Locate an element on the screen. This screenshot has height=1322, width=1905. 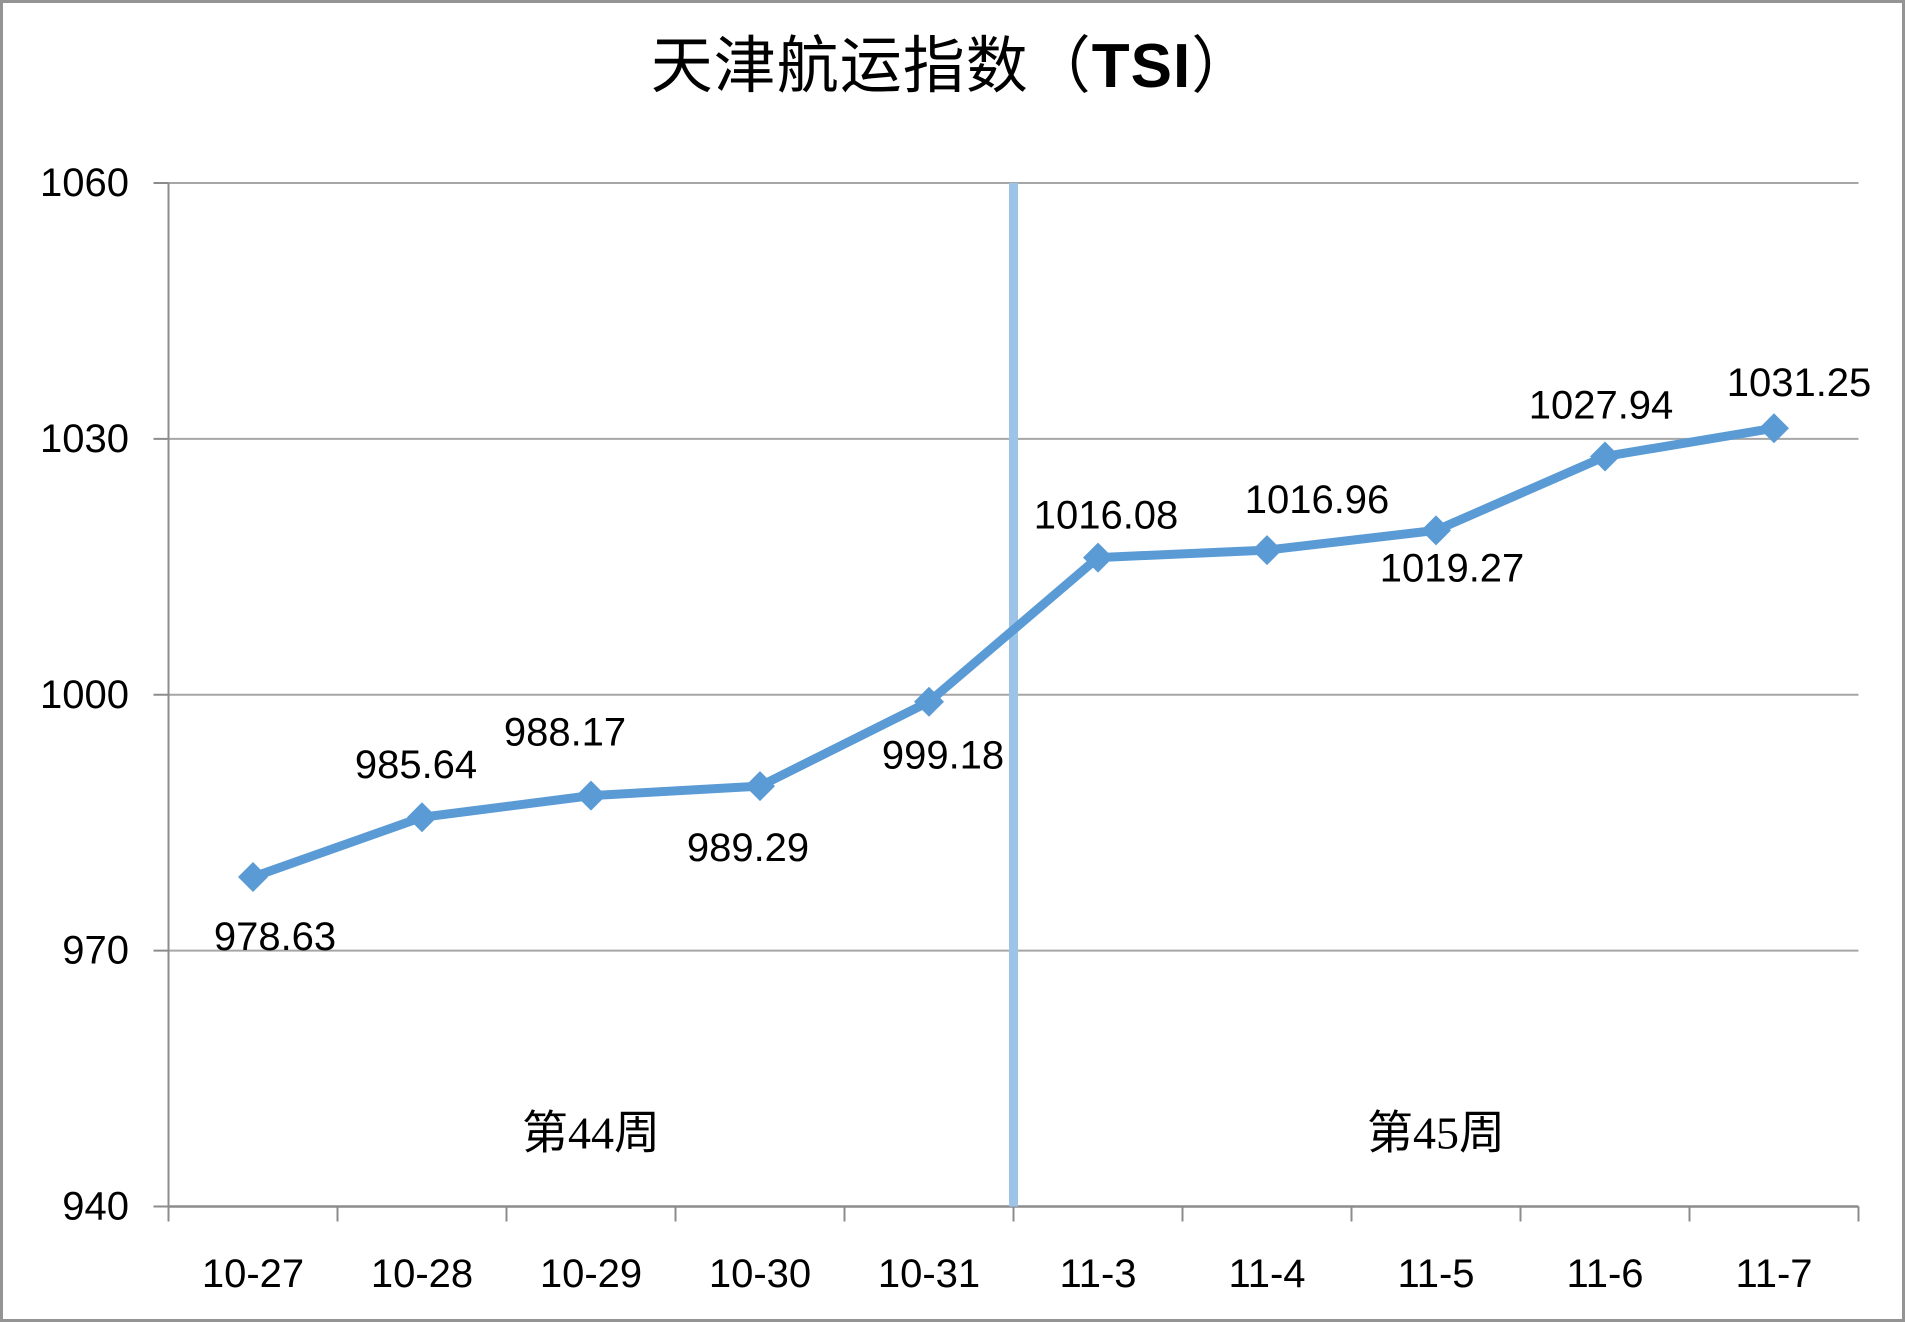
data-point-label: 1016.08 is located at coordinates (1106, 516).